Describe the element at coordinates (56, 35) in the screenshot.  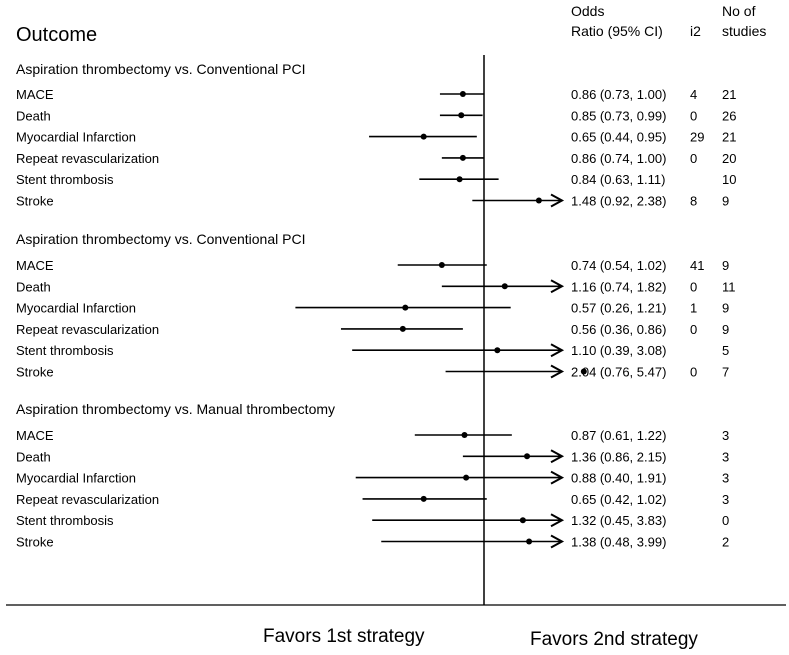
I see `outcome-header: Outcome` at that location.